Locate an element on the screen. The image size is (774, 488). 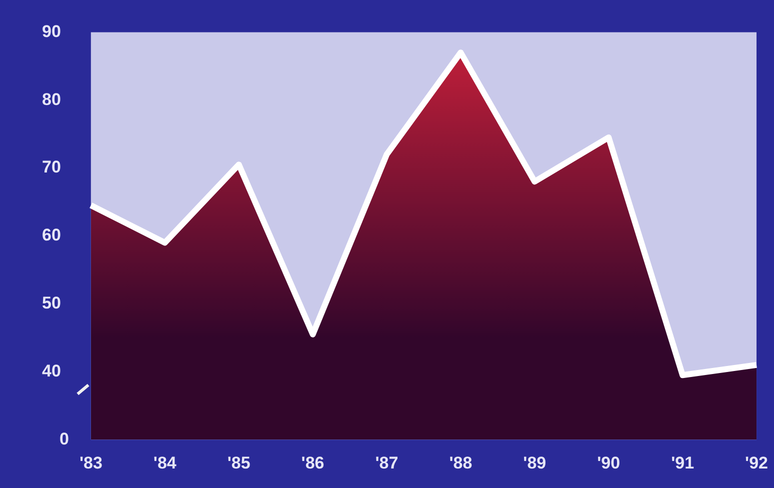
x-tick-label: '84 is located at coordinates (165, 462).